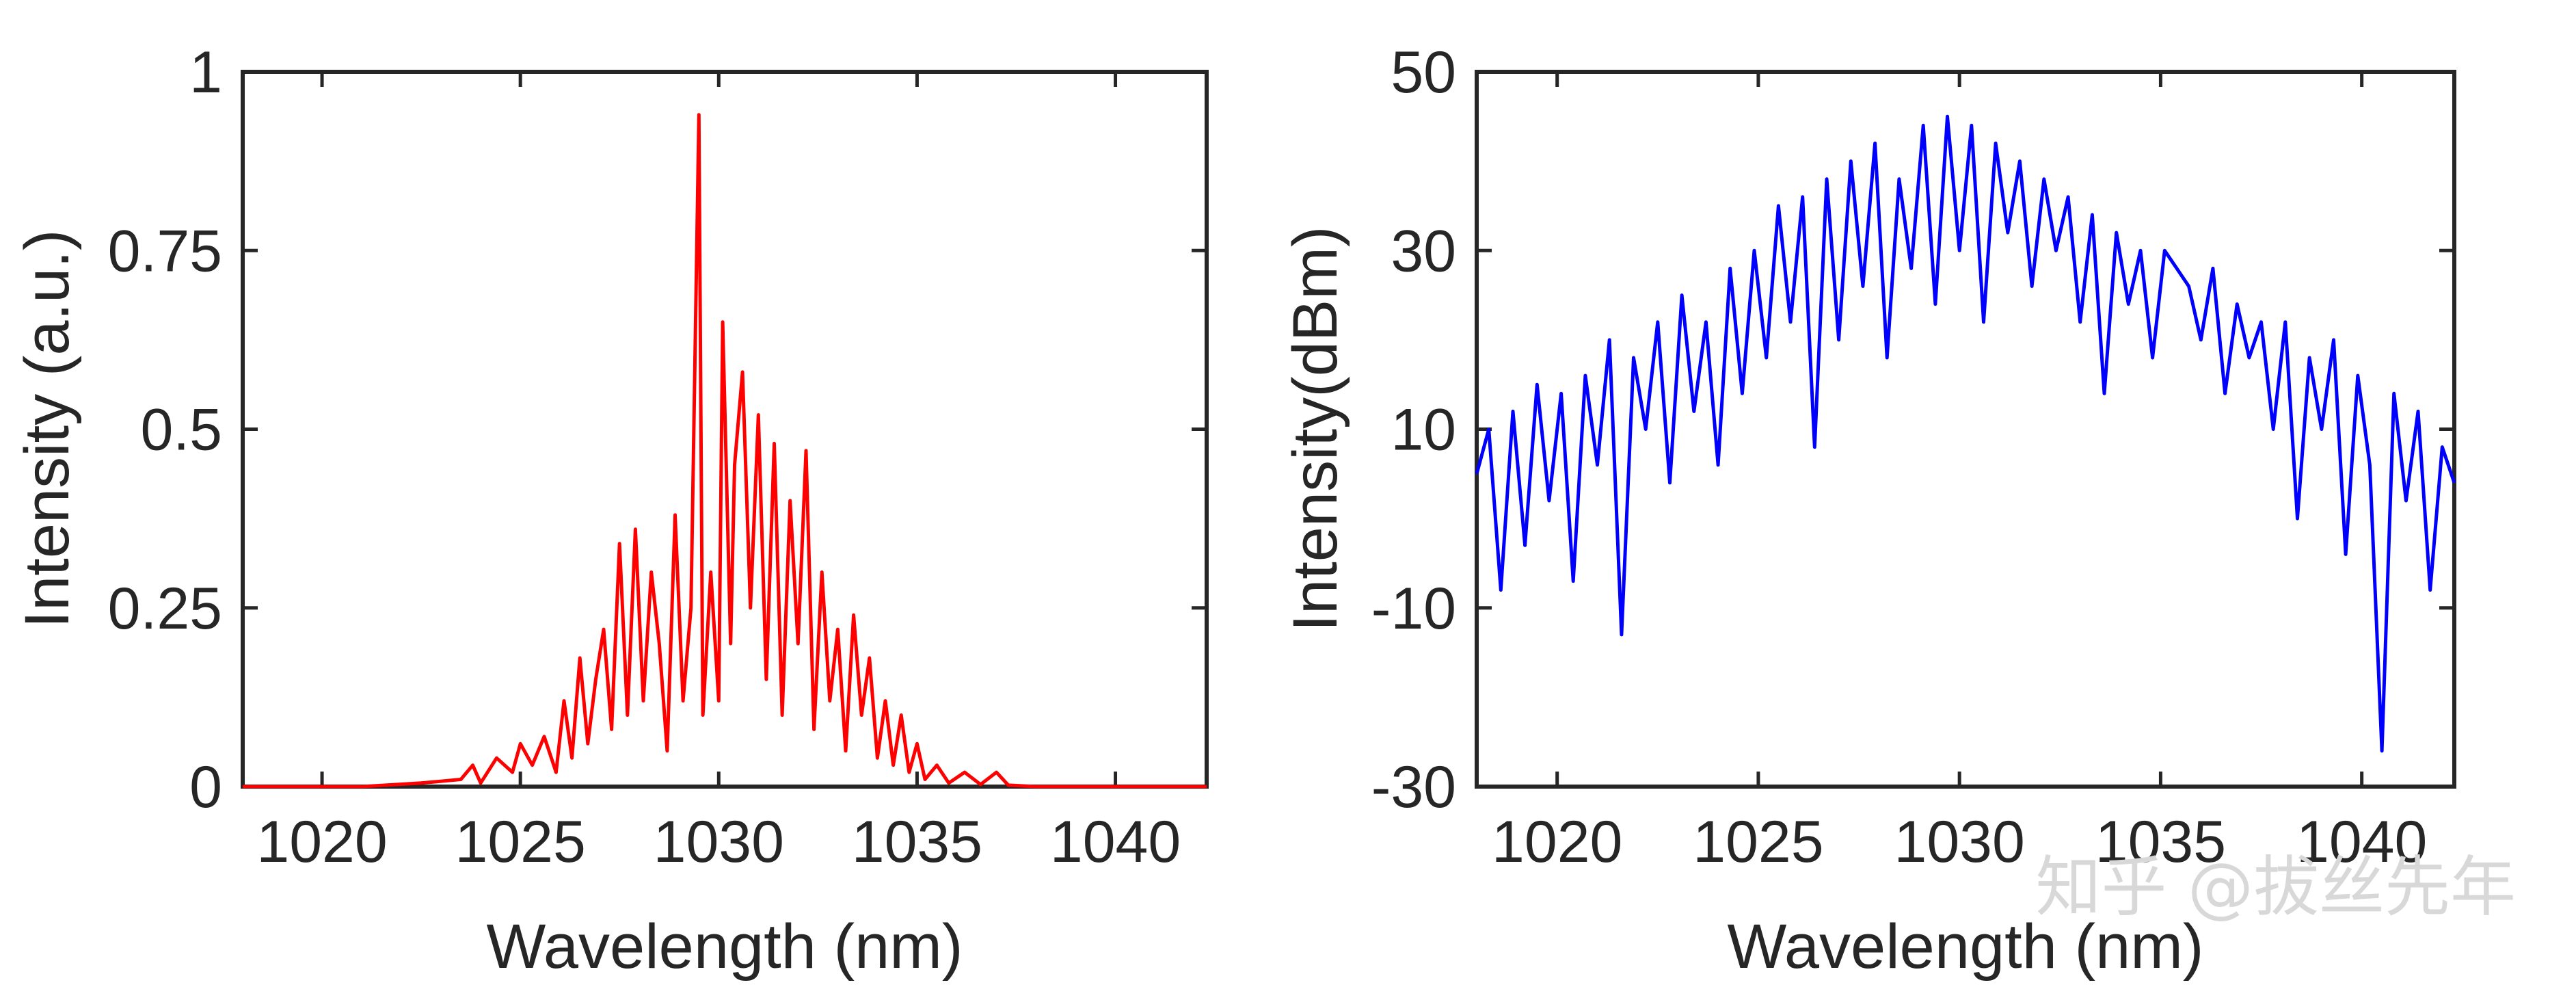 Image resolution: width=2576 pixels, height=987 pixels. I want to click on right-x-tick-labels: 1020 1025 1030 1035 1040, so click(1959, 842).